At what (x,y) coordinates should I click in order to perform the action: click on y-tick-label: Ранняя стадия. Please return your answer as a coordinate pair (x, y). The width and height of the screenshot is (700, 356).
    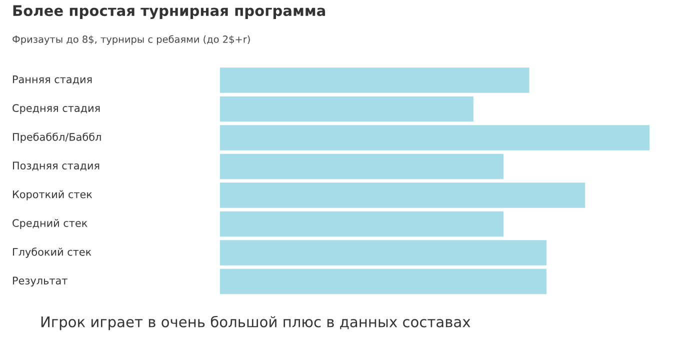
    Looking at the image, I should click on (52, 80).